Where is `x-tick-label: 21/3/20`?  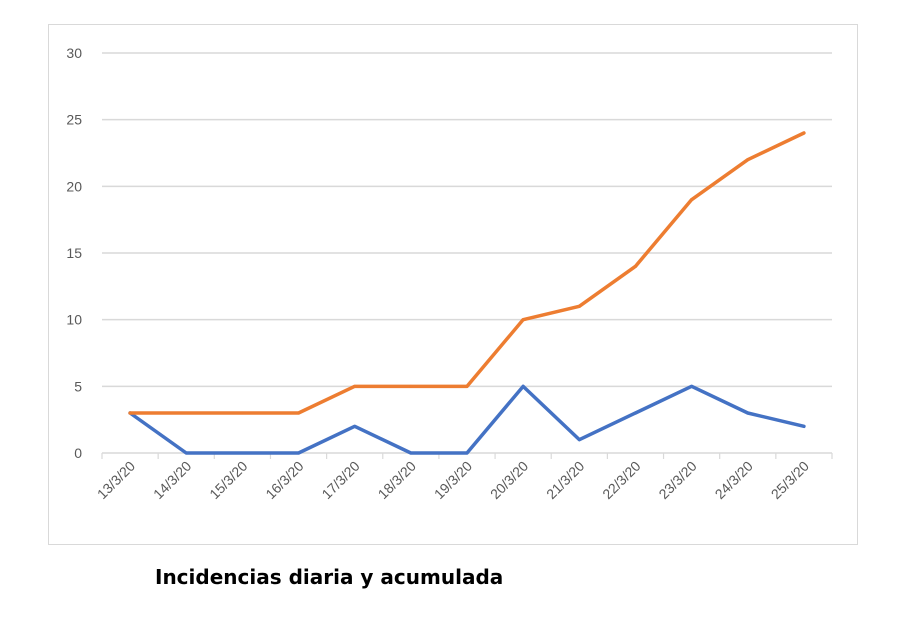 x-tick-label: 21/3/20 is located at coordinates (565, 480).